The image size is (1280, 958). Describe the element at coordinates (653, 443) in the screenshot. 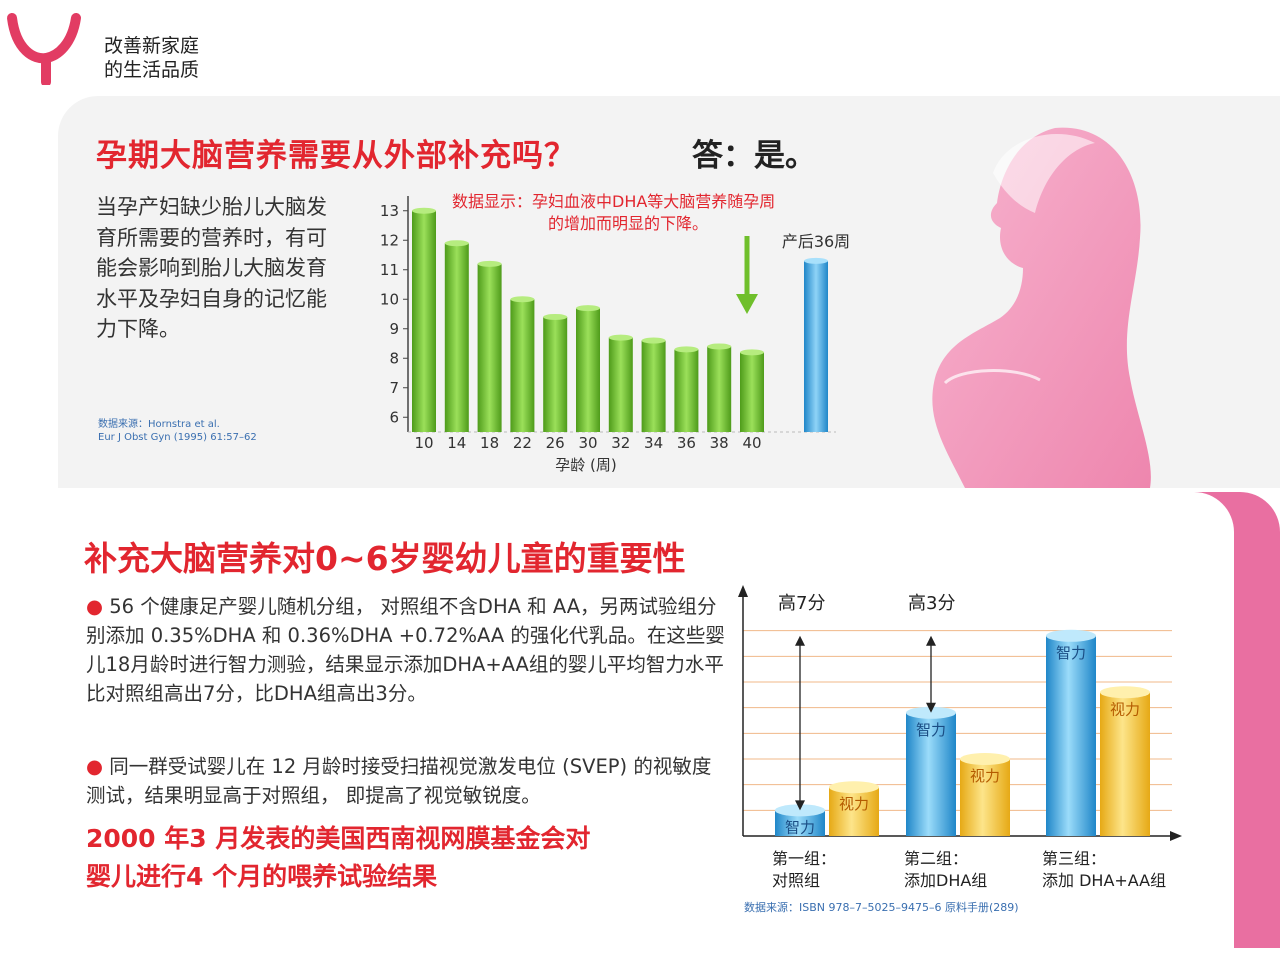

I see `x-tick-label: 34` at that location.